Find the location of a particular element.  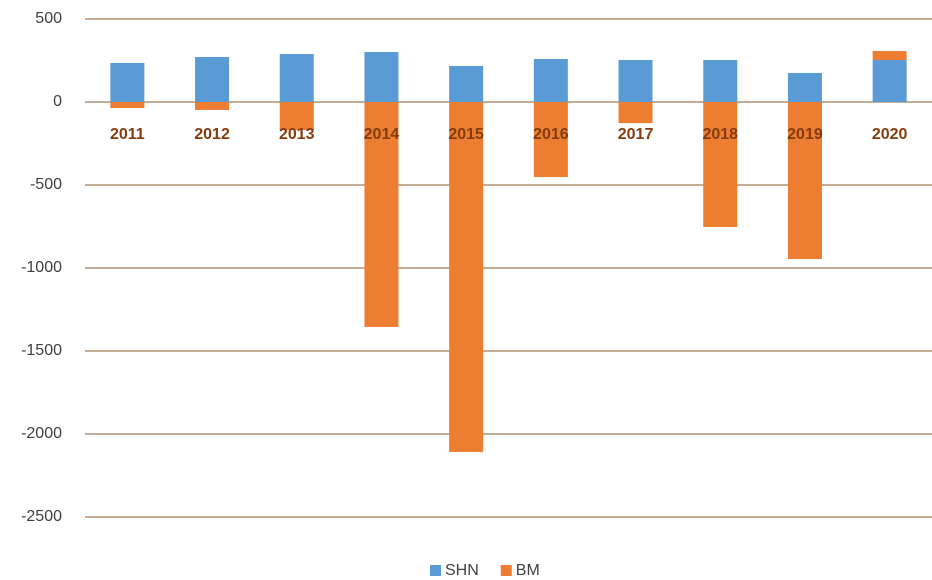

x-tick-label: 2013 is located at coordinates (297, 134).